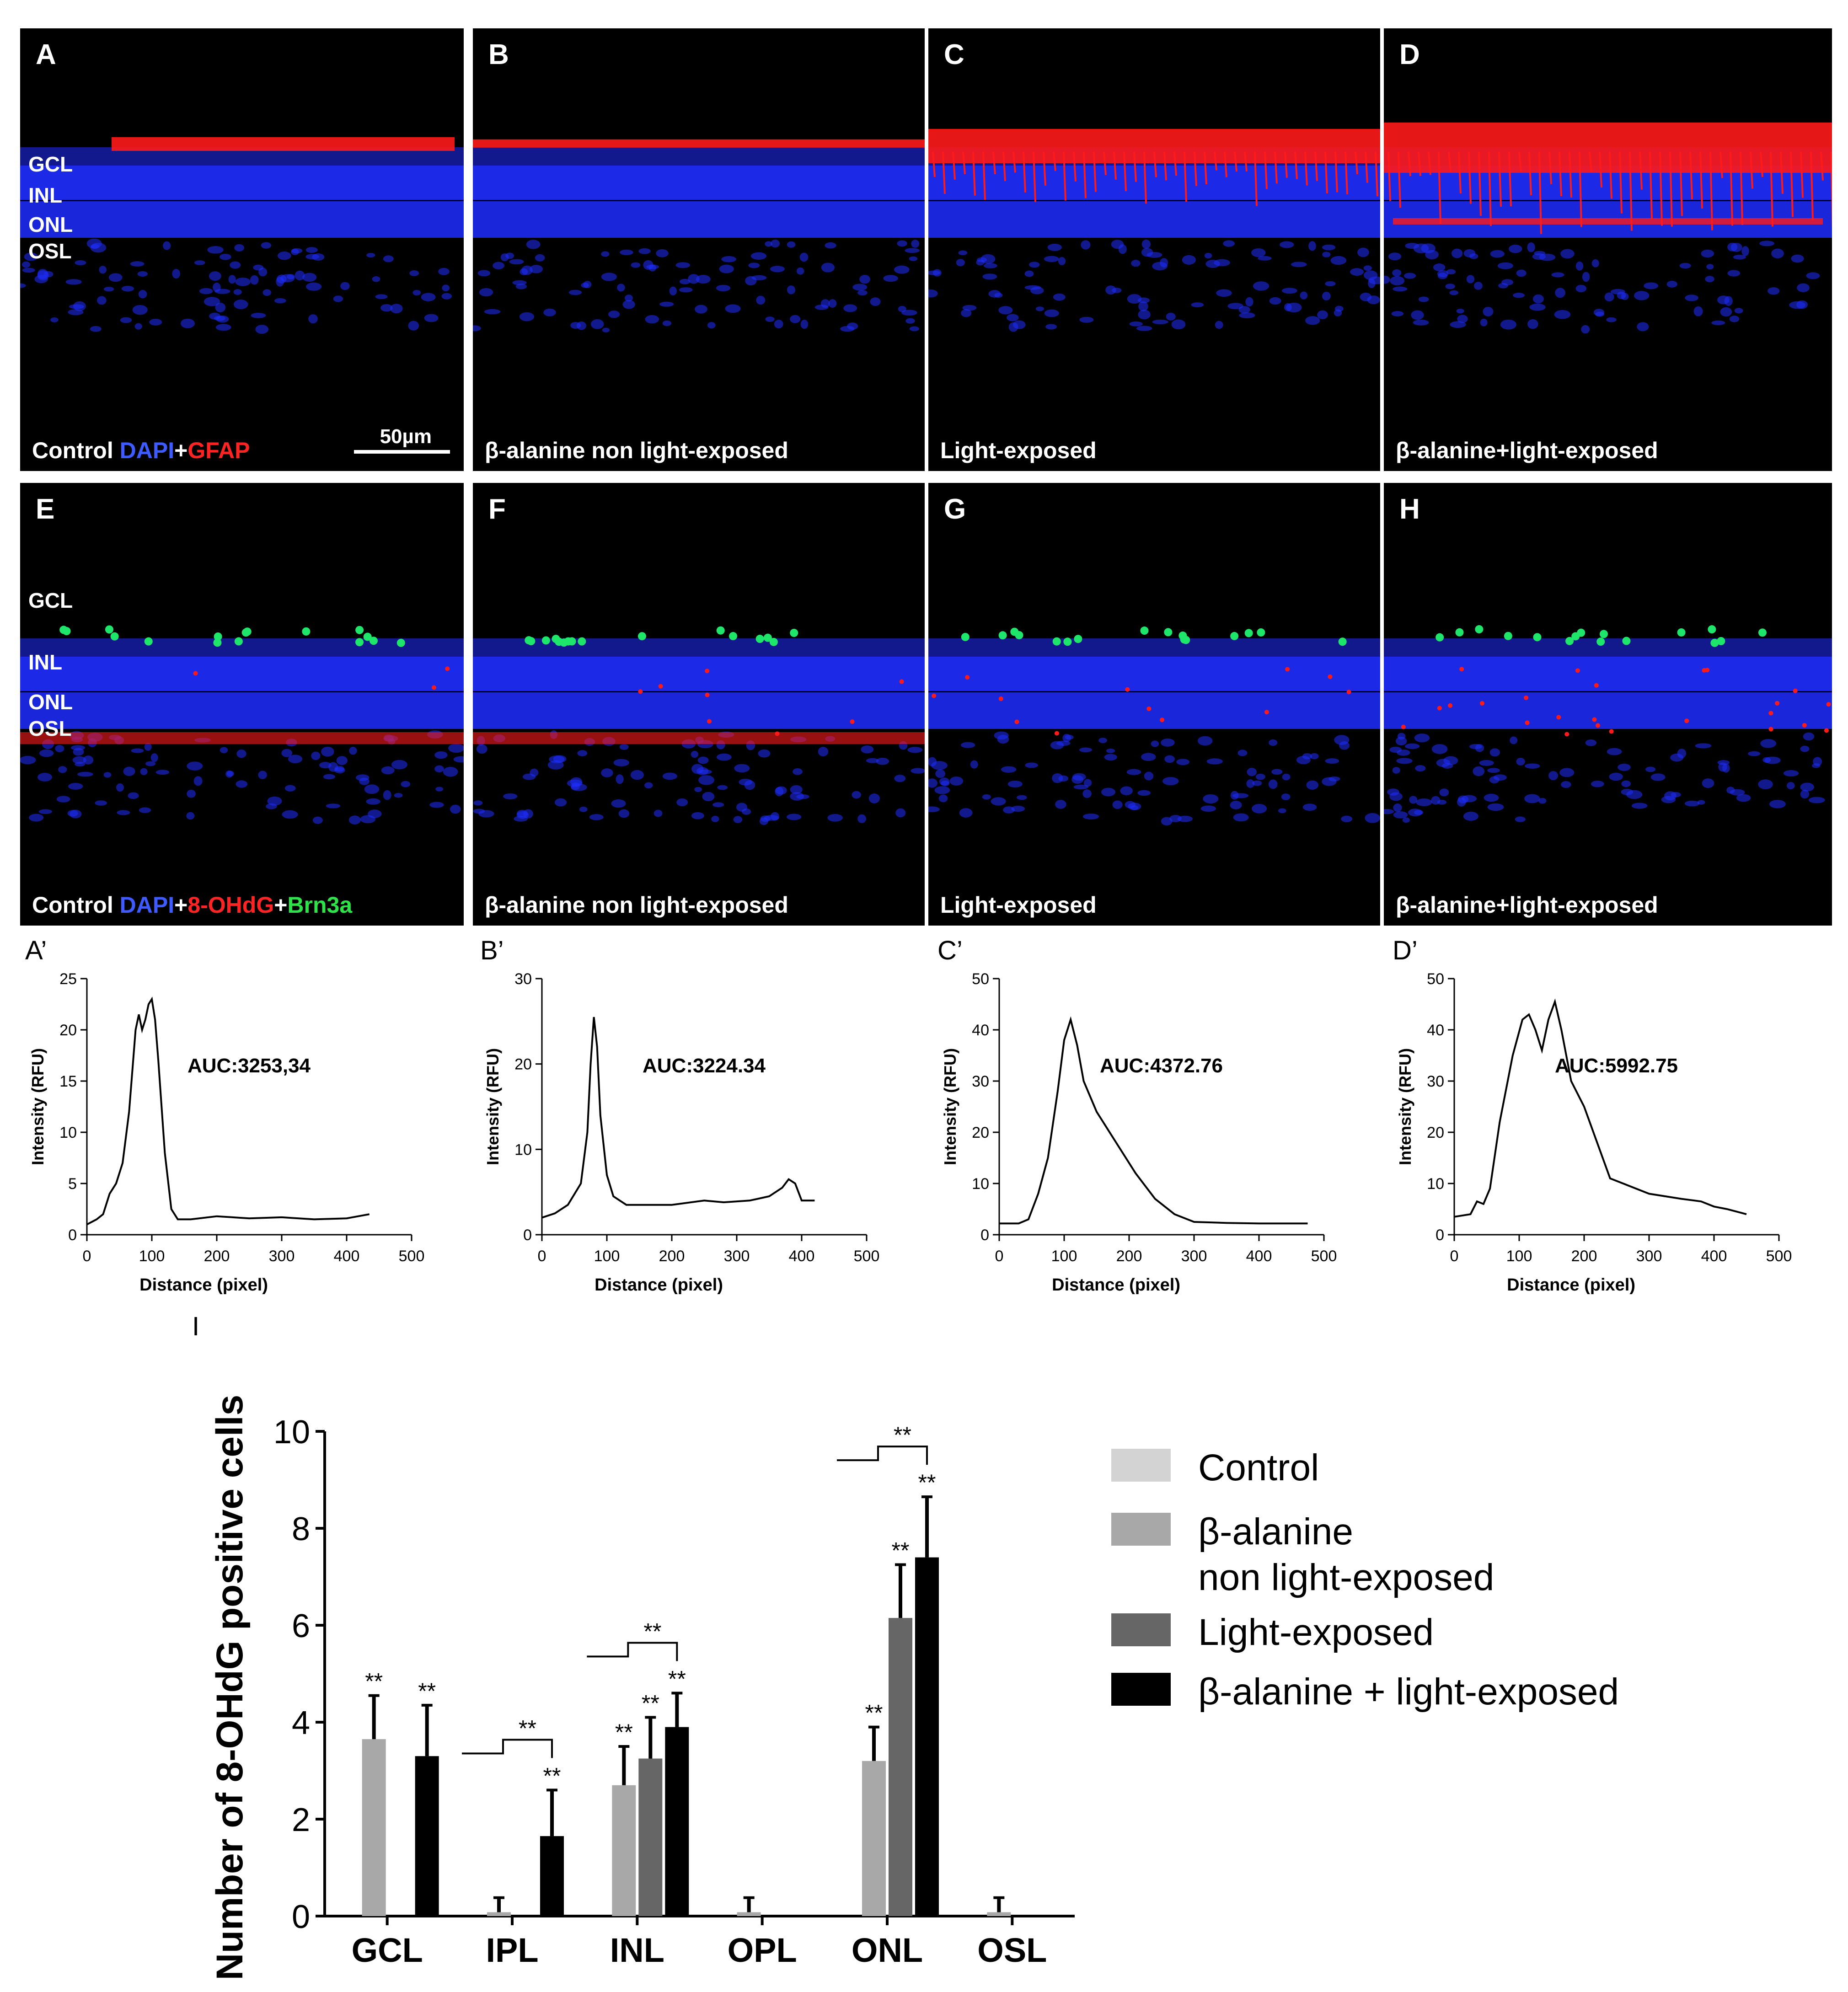 The width and height of the screenshot is (1848, 1992). I want to click on auc-annotation: AUC:4372.76, so click(1161, 1066).